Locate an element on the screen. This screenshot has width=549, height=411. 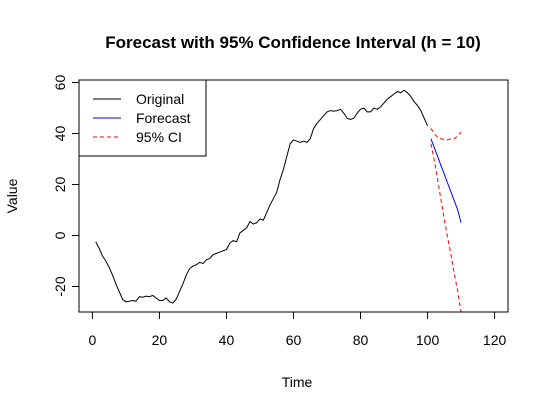
x-tick-label: 0 is located at coordinates (93, 340).